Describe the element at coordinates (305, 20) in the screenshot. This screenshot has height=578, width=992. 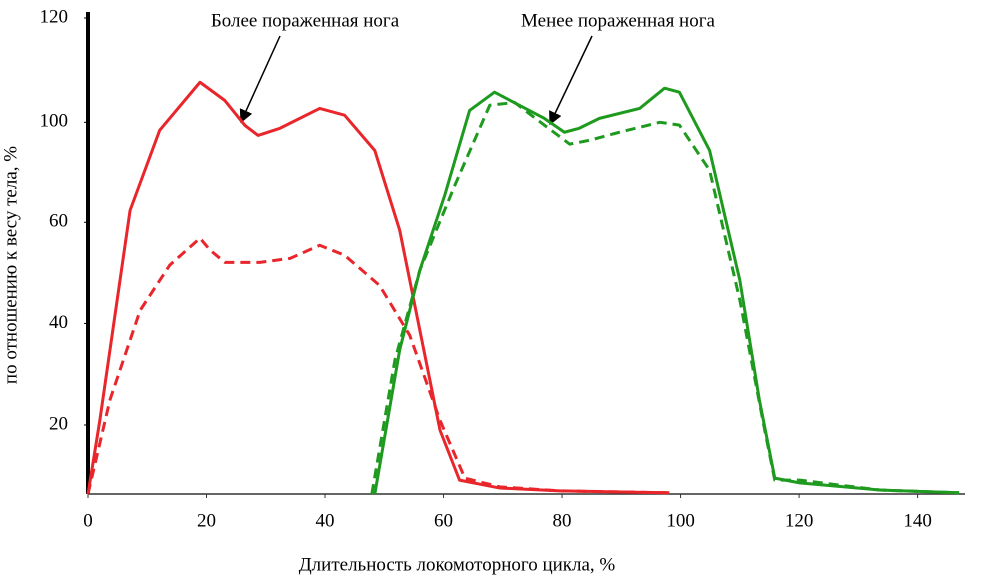
I see `annotation: Более пораженная нога` at that location.